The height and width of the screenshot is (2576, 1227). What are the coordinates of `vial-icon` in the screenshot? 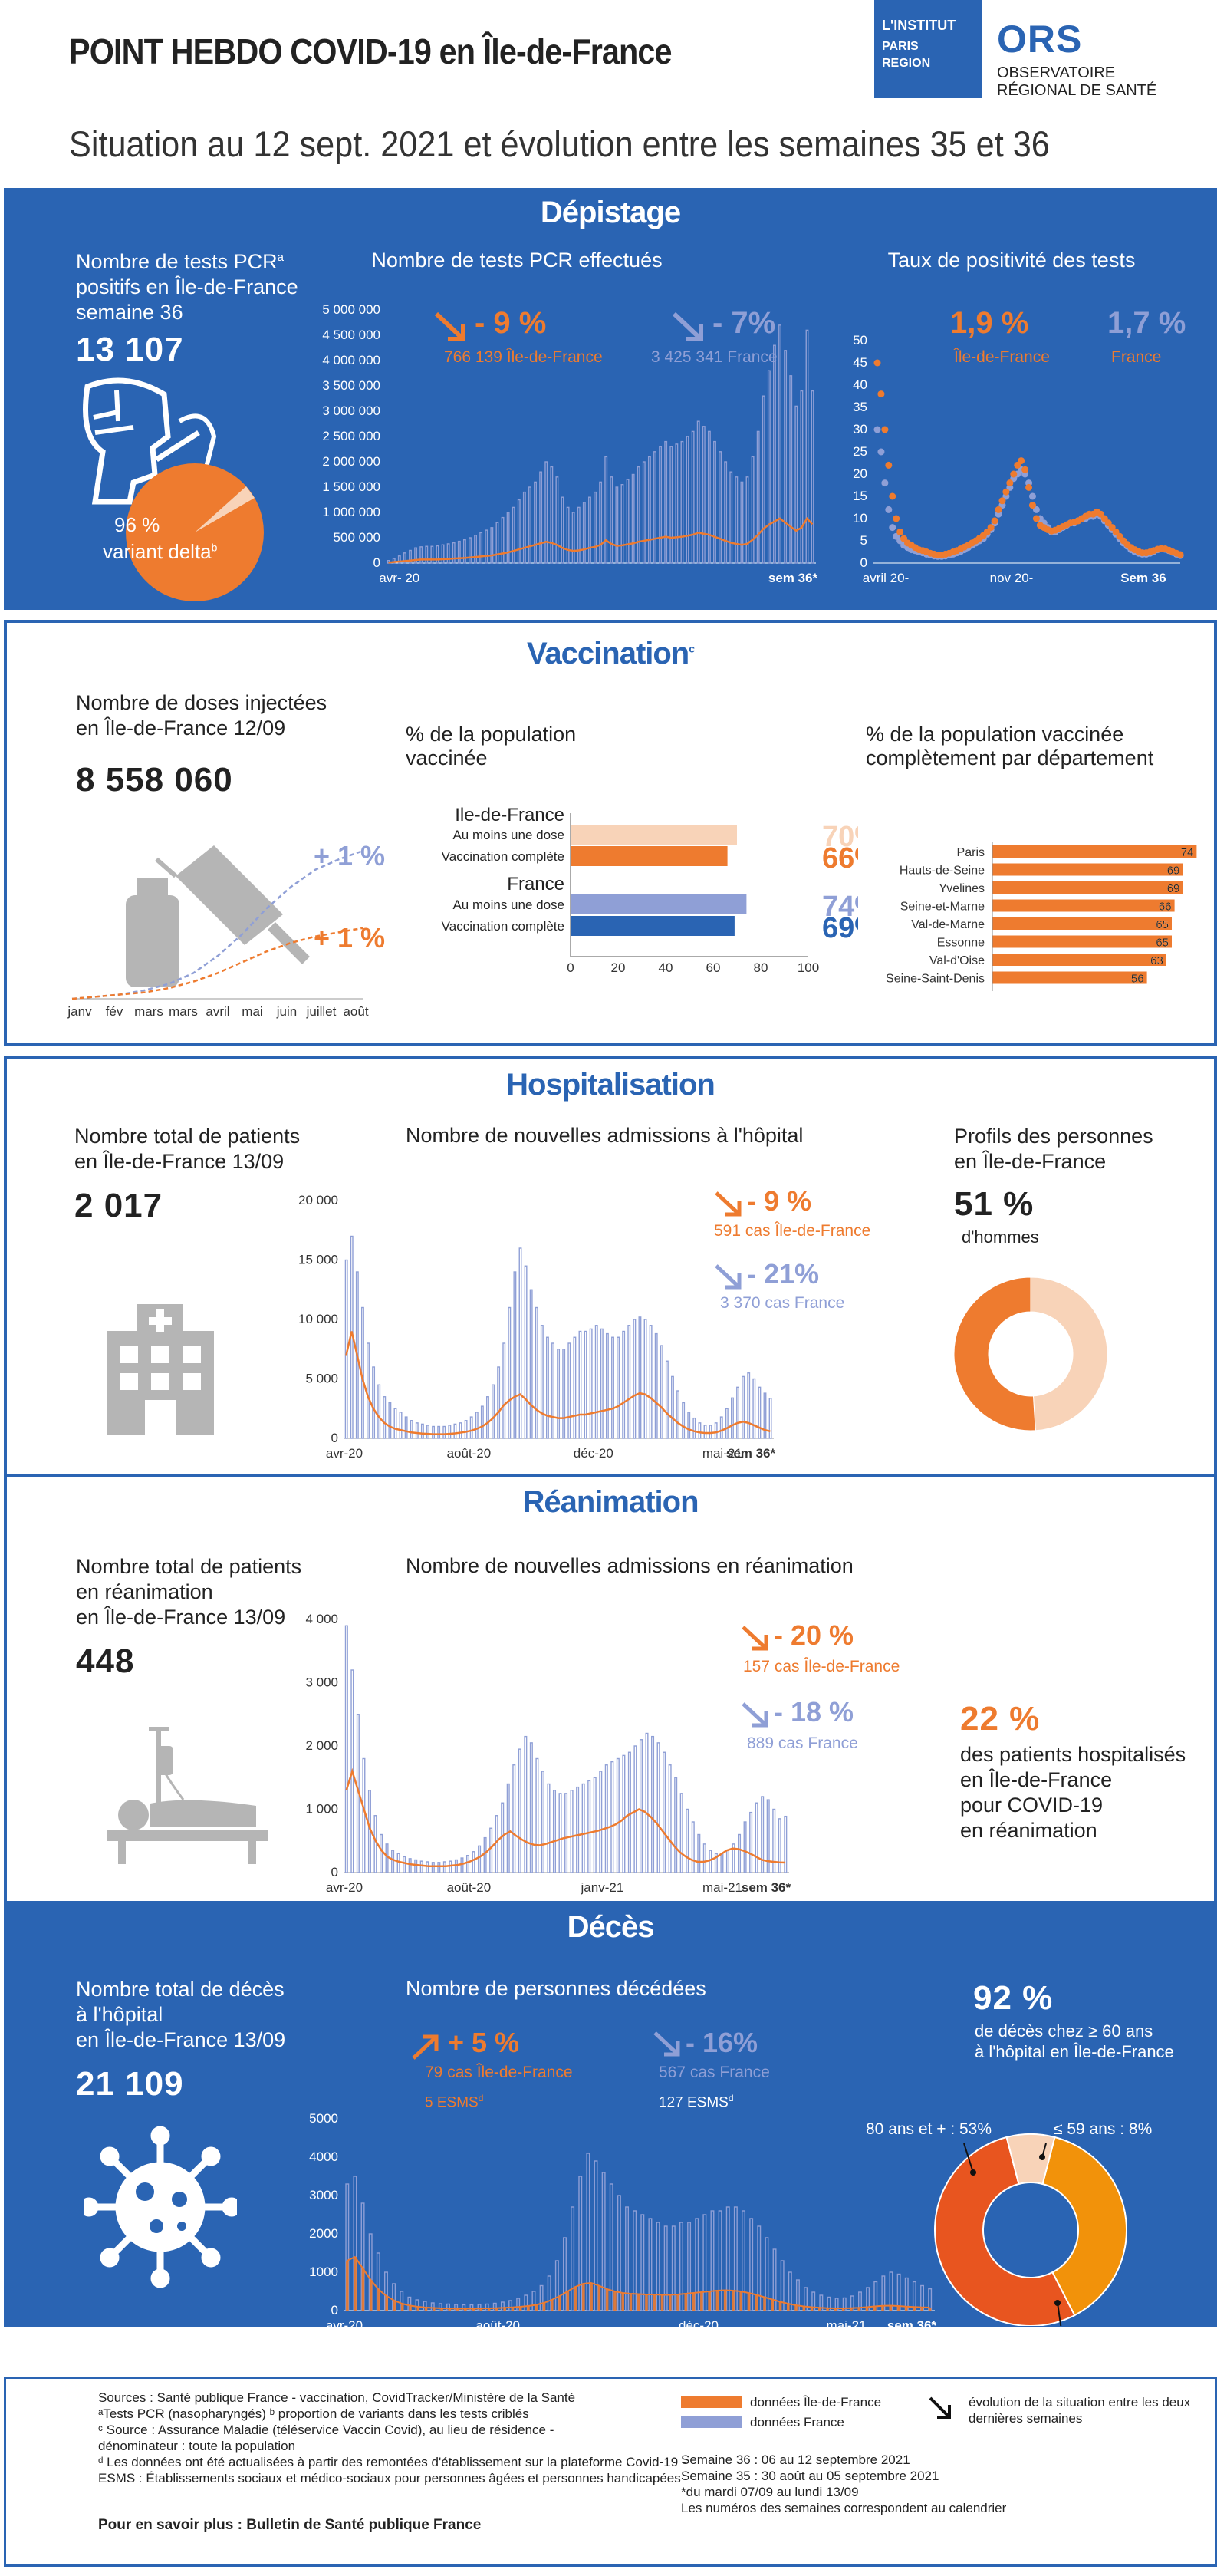 It's located at (152, 941).